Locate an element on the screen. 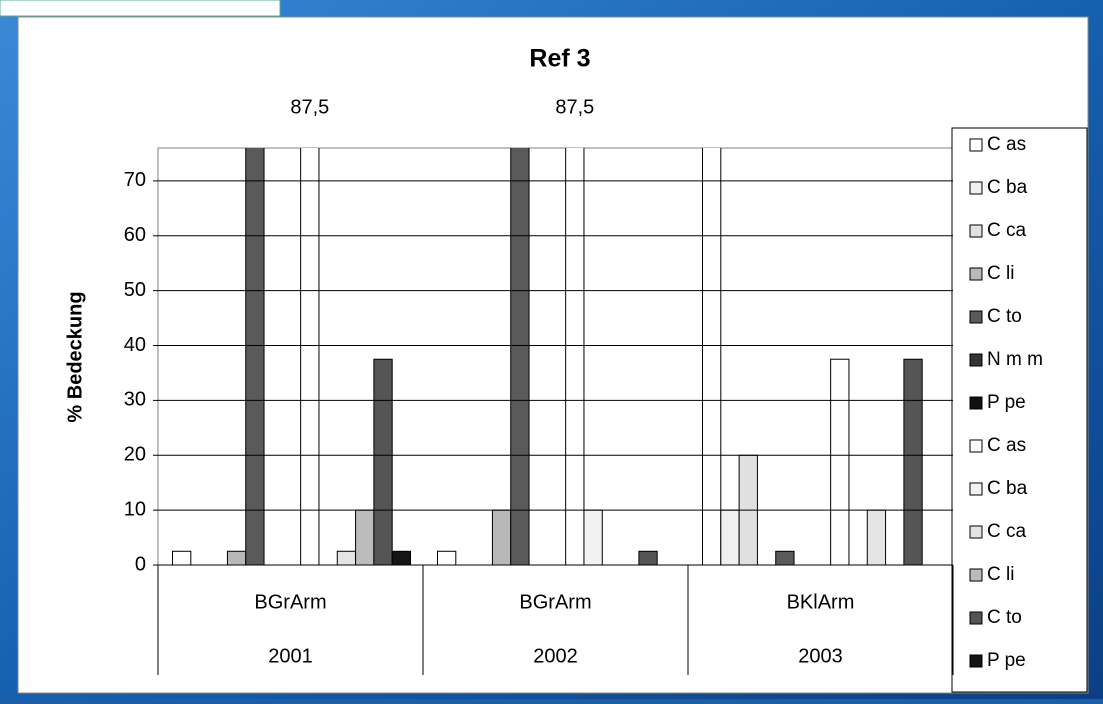 The width and height of the screenshot is (1103, 704). x-group-label: 2003 is located at coordinates (820, 656).